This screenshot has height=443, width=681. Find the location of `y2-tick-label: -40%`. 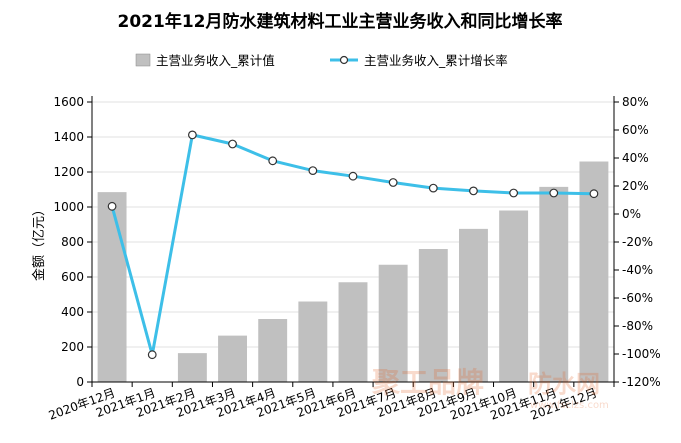

y2-tick-label: -40% is located at coordinates (637, 270).